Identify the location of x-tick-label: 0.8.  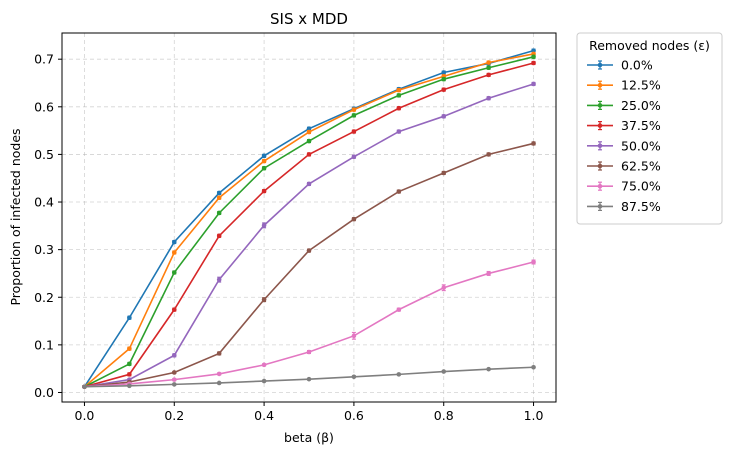
(444, 415).